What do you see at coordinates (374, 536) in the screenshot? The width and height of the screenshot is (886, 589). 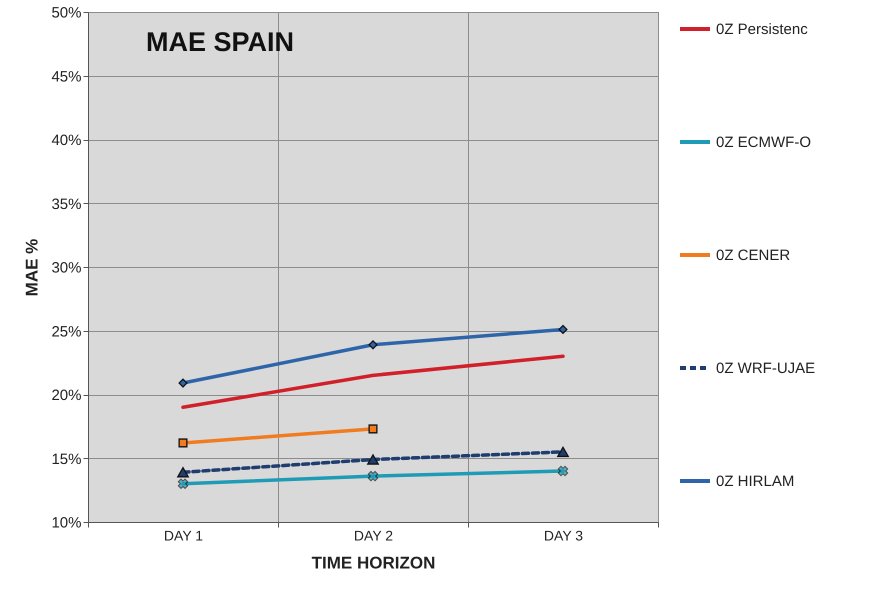 I see `x-tick-label: DAY 2` at bounding box center [374, 536].